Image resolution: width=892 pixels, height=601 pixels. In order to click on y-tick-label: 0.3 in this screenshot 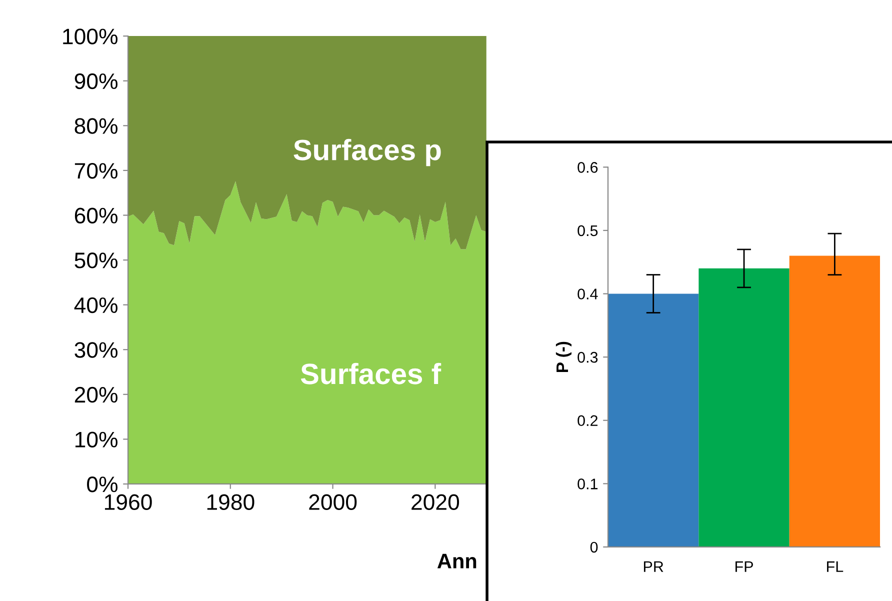, I will do `click(588, 357)`.